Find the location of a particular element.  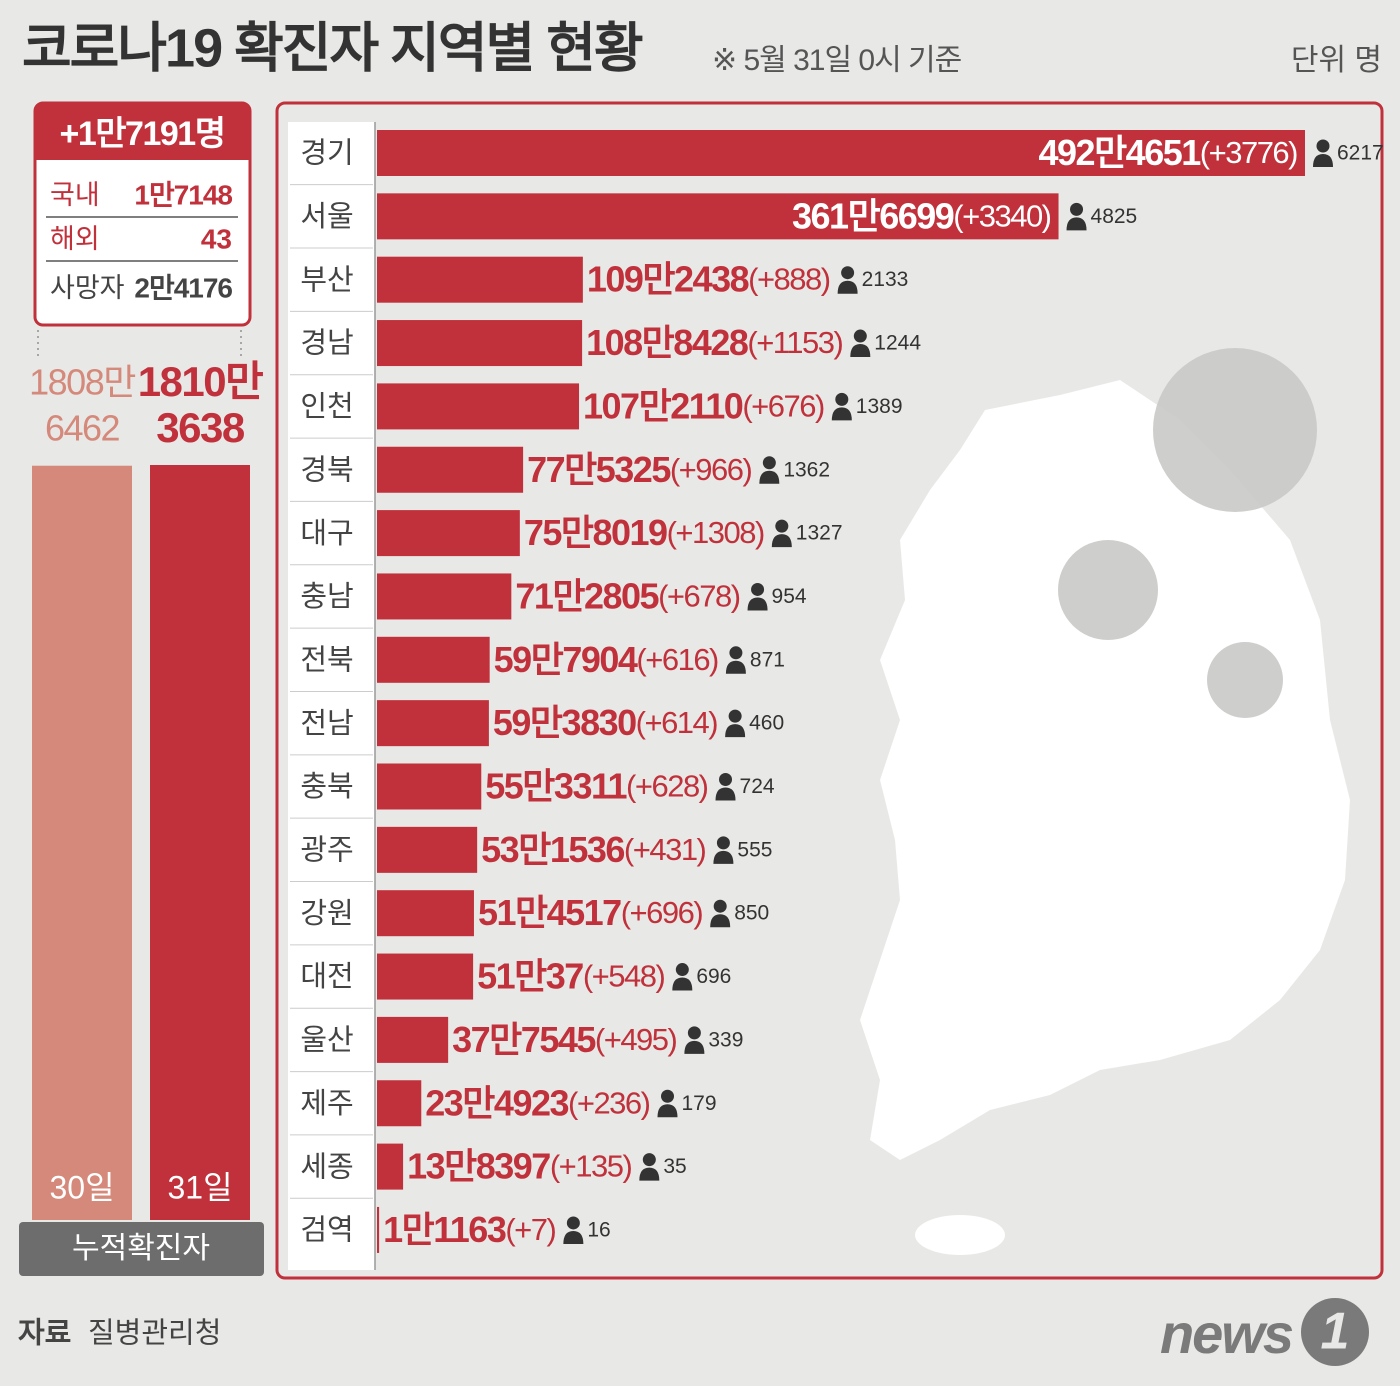

category-label: 대구 is located at coordinates (326, 533).